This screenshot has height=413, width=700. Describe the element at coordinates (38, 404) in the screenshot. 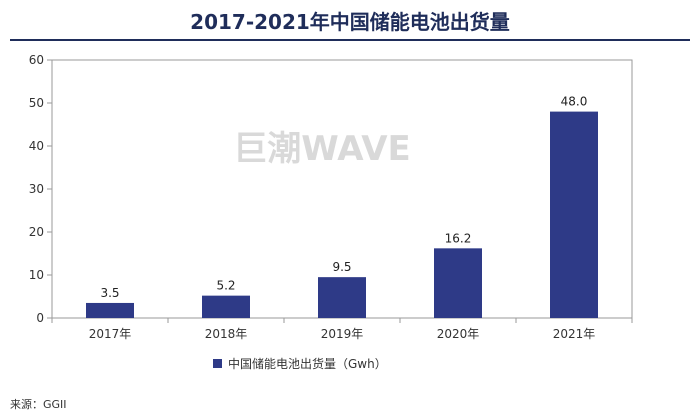

I see `source-note: 来源：GGII` at that location.